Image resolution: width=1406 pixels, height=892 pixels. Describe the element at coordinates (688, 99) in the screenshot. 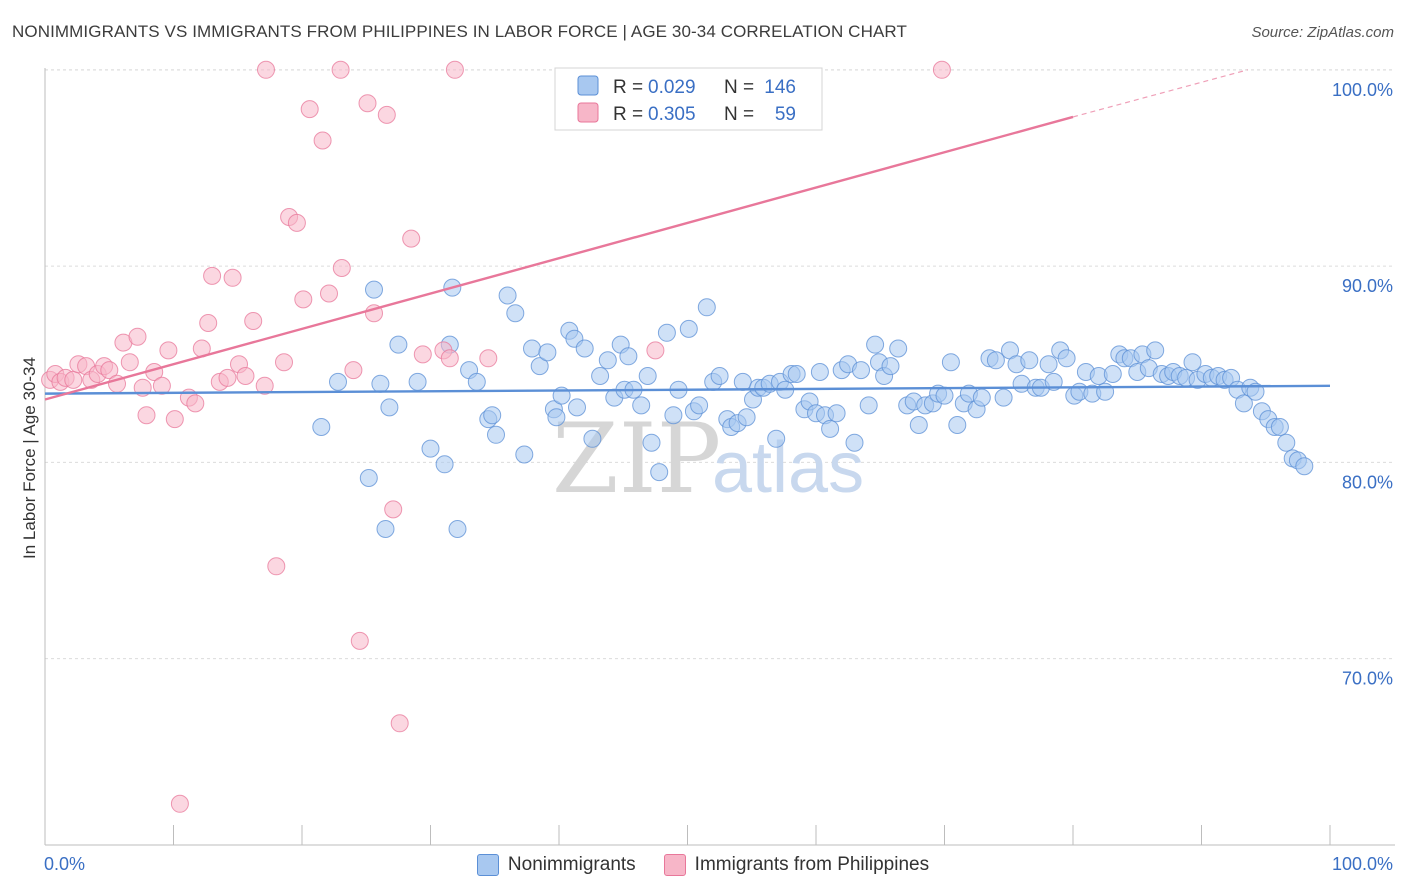

I see `stats-legend: R = 0.029 N = 146 R = 0.305 N = 59` at that location.